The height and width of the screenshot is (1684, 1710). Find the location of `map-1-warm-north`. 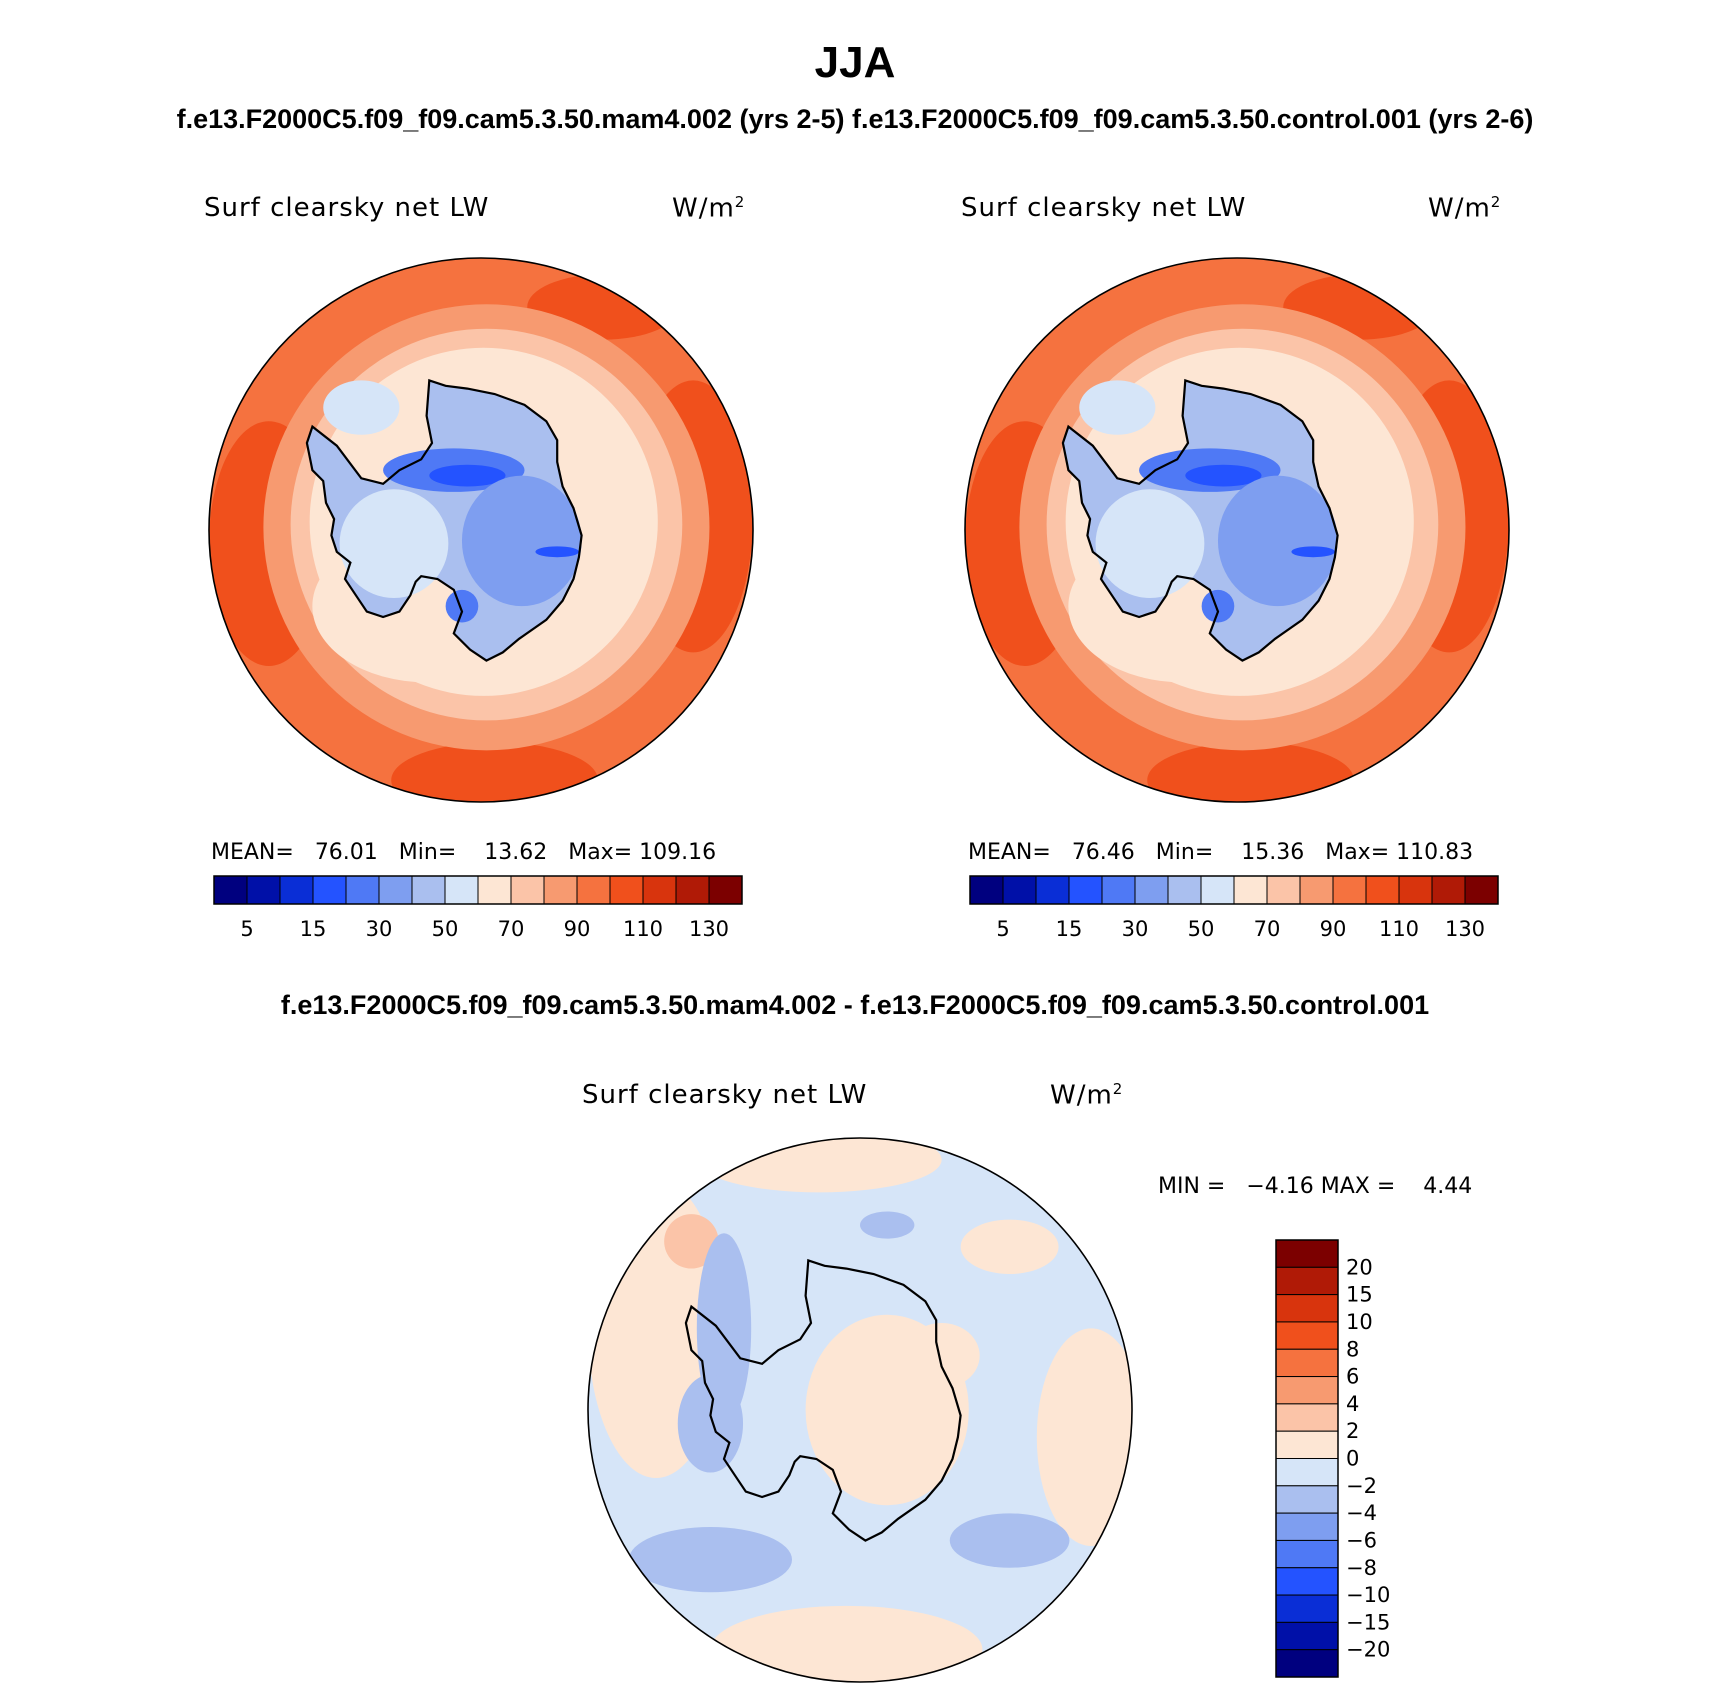

map-1-warm-north is located at coordinates (494, 772).